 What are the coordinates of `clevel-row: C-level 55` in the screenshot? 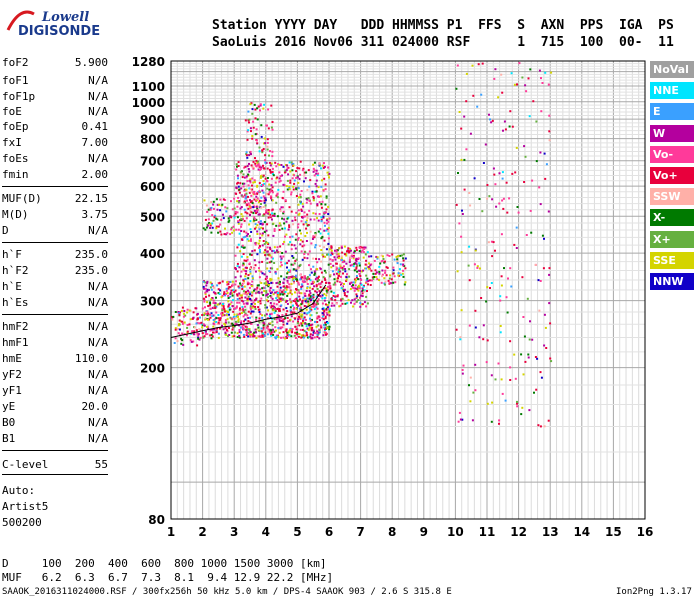 It's located at (55, 465).